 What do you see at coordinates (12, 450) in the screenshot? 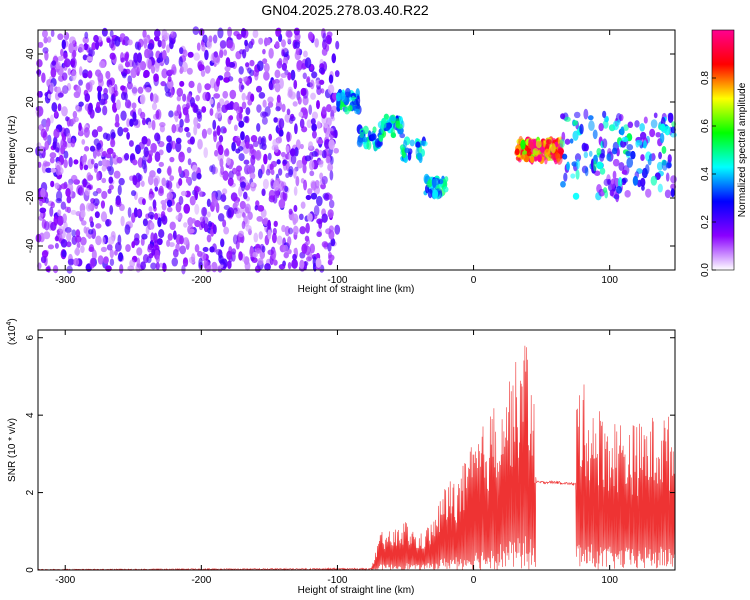
I see `snr-y-label: SNR (10 * v/v)` at bounding box center [12, 450].